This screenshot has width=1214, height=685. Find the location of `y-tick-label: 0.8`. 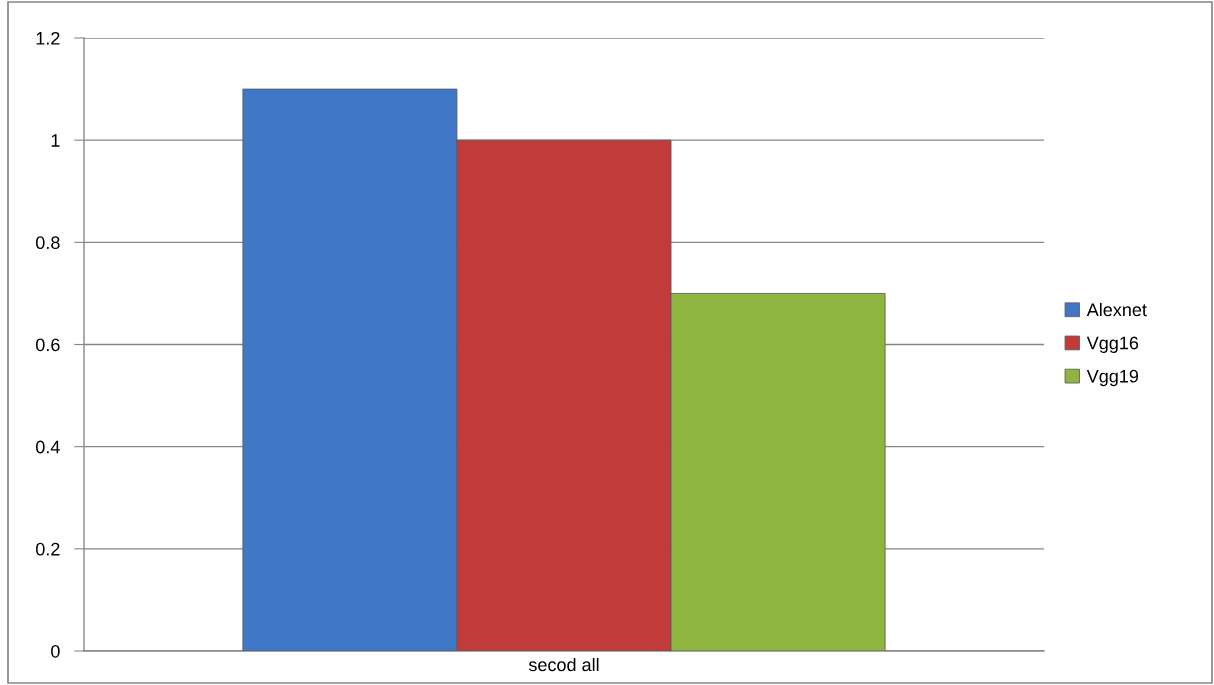

y-tick-label: 0.8 is located at coordinates (48, 243).